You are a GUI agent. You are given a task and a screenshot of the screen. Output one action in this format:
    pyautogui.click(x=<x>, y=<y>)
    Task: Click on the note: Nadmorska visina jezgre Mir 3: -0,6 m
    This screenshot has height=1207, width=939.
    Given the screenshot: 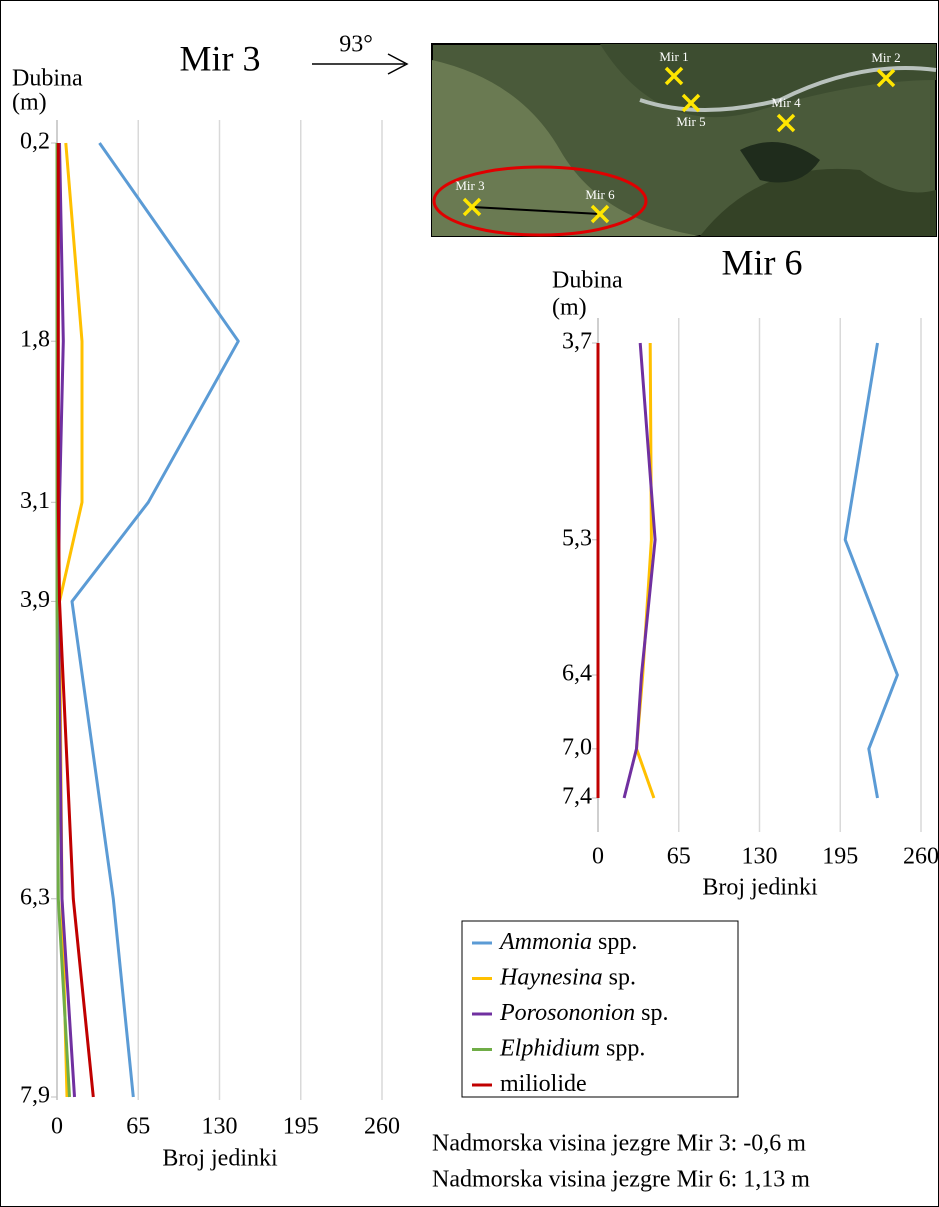 What is the action you would take?
    pyautogui.click(x=619, y=1144)
    